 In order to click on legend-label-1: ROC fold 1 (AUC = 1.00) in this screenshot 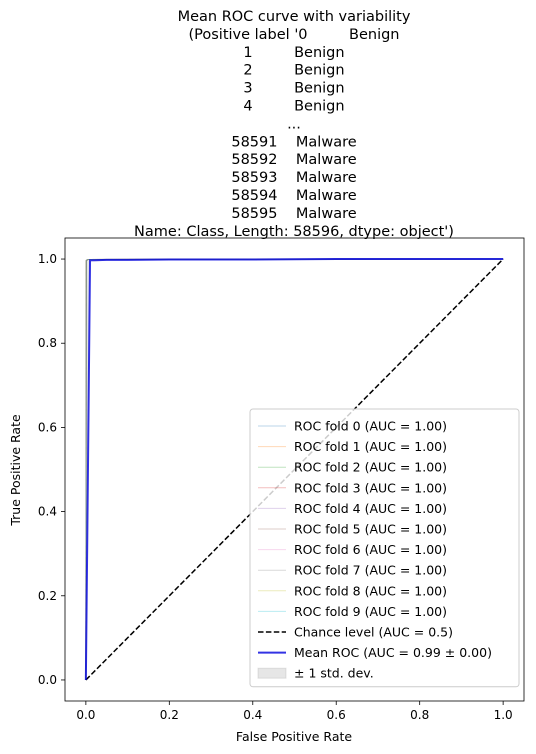, I will do `click(370, 446)`.